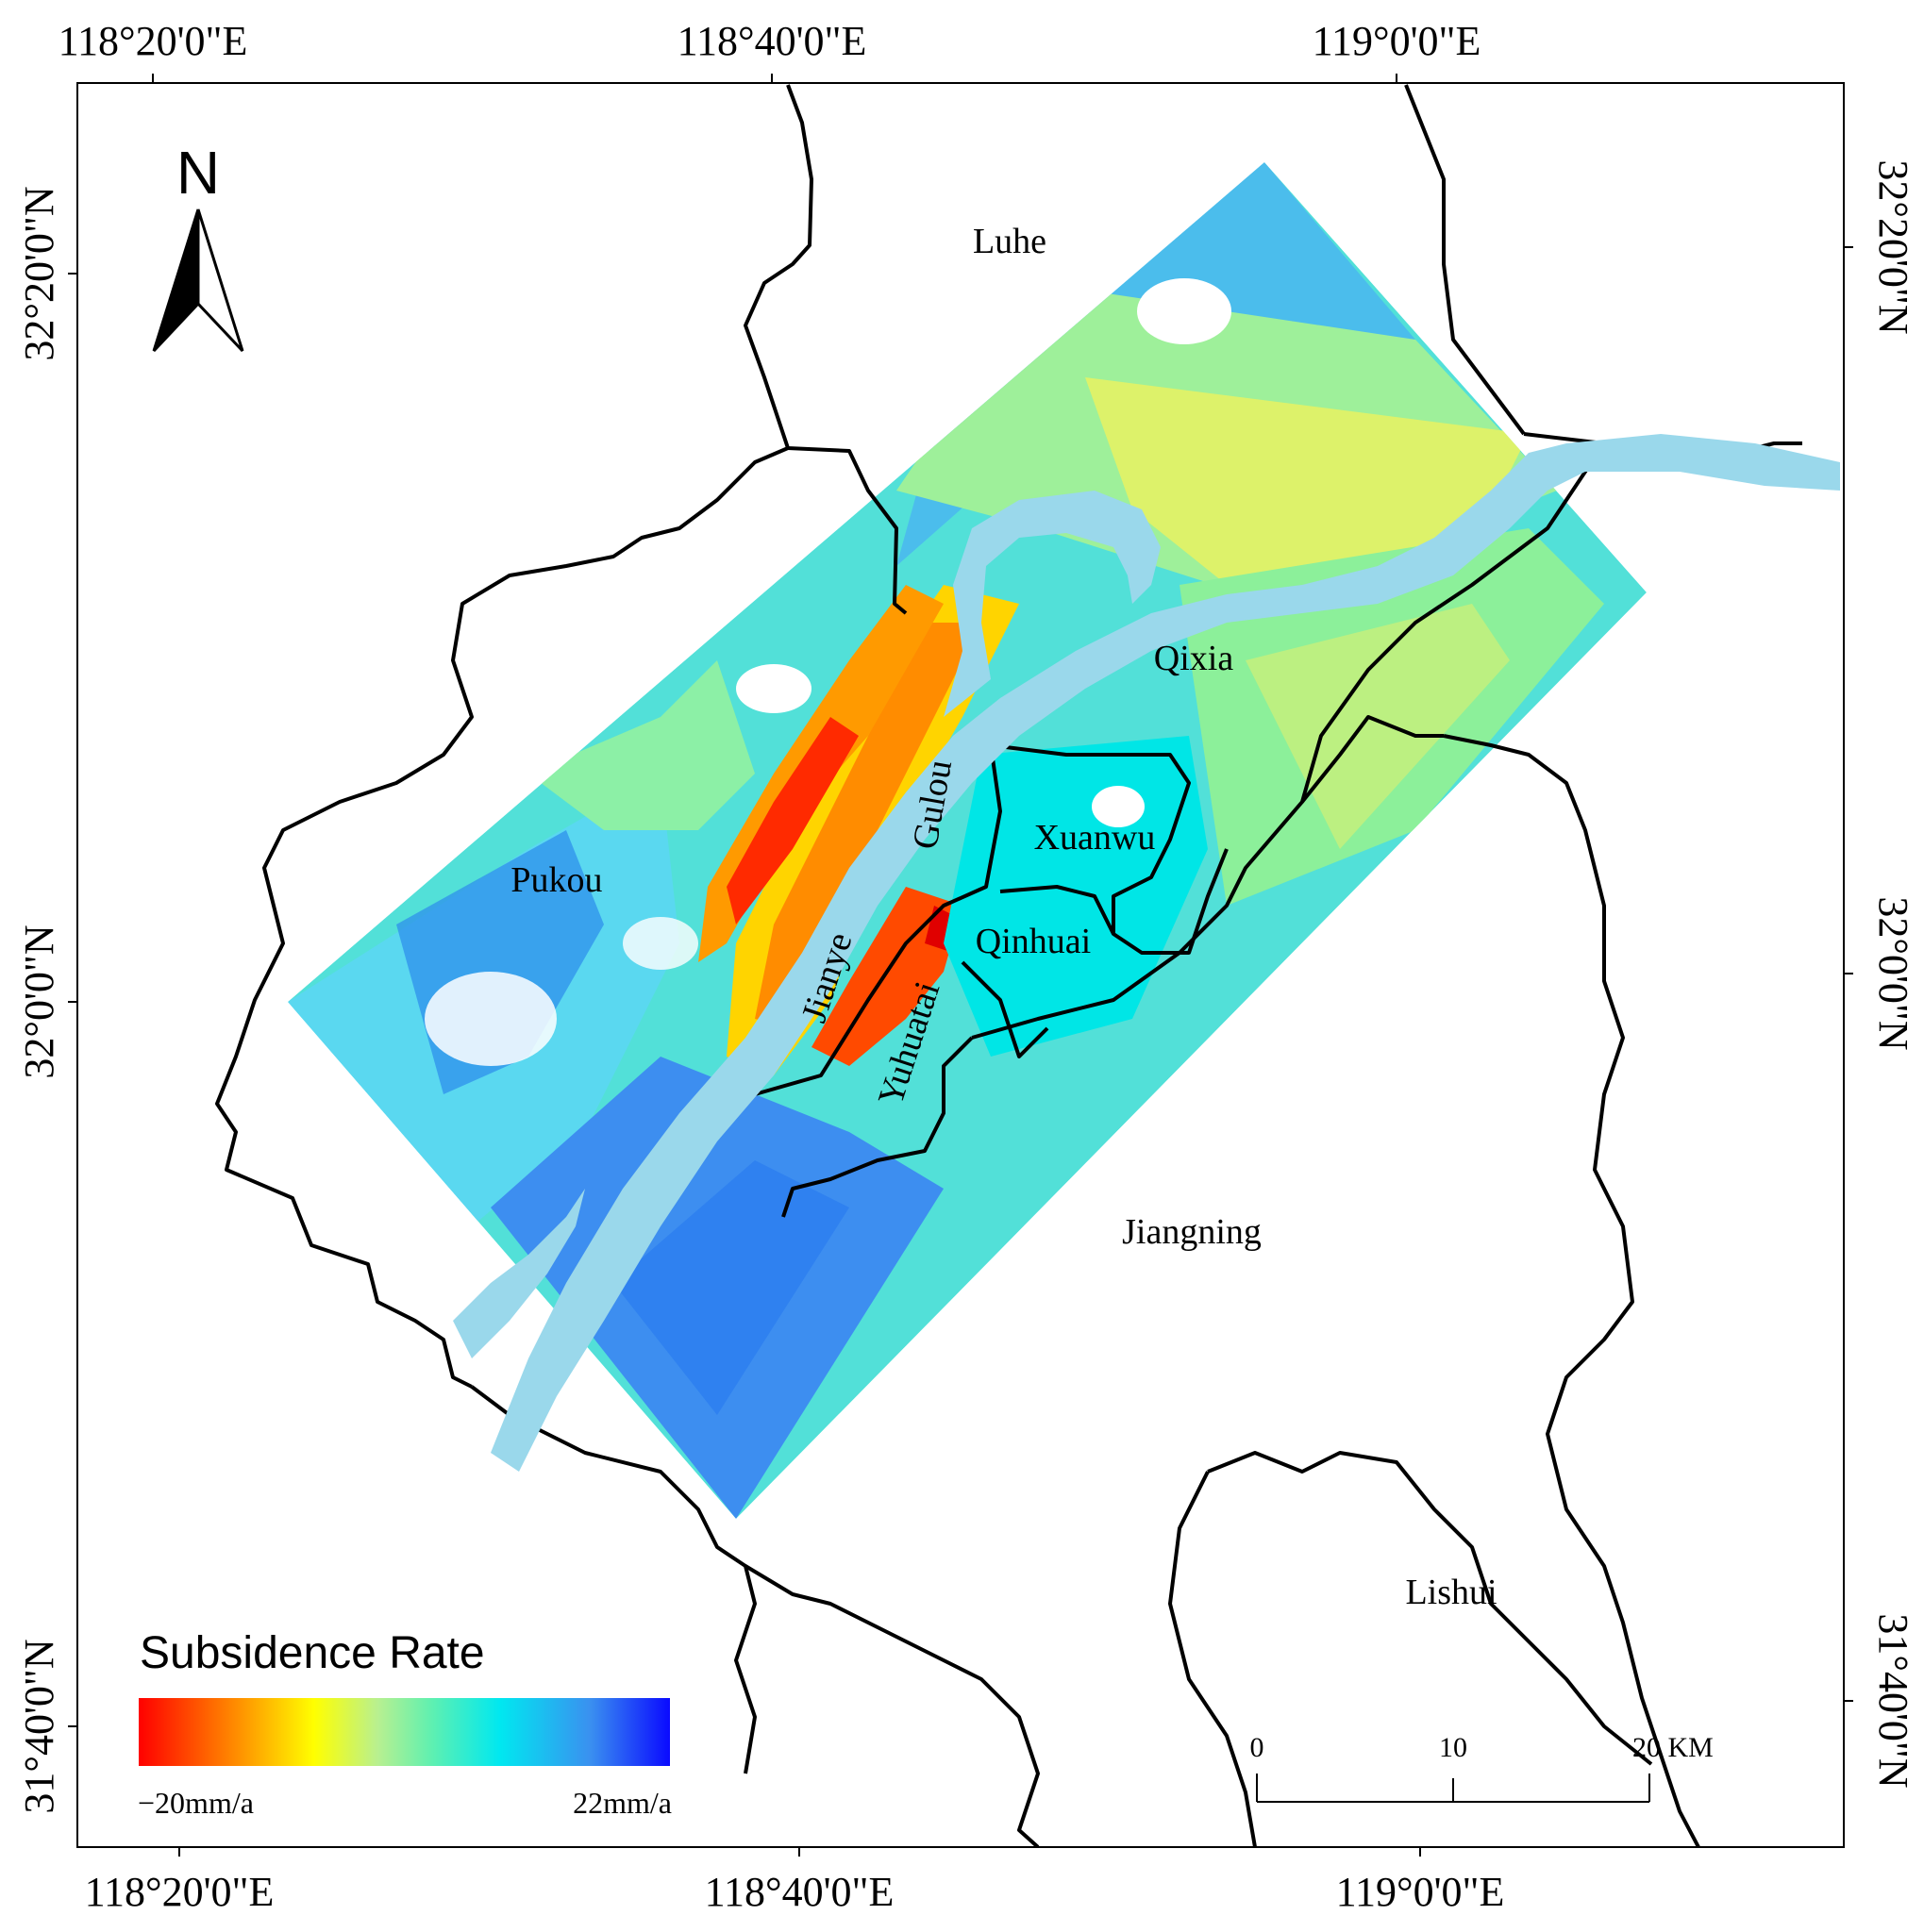  Describe the element at coordinates (1453, 1748) in the screenshot. I see `scale-label-10: 10` at that location.